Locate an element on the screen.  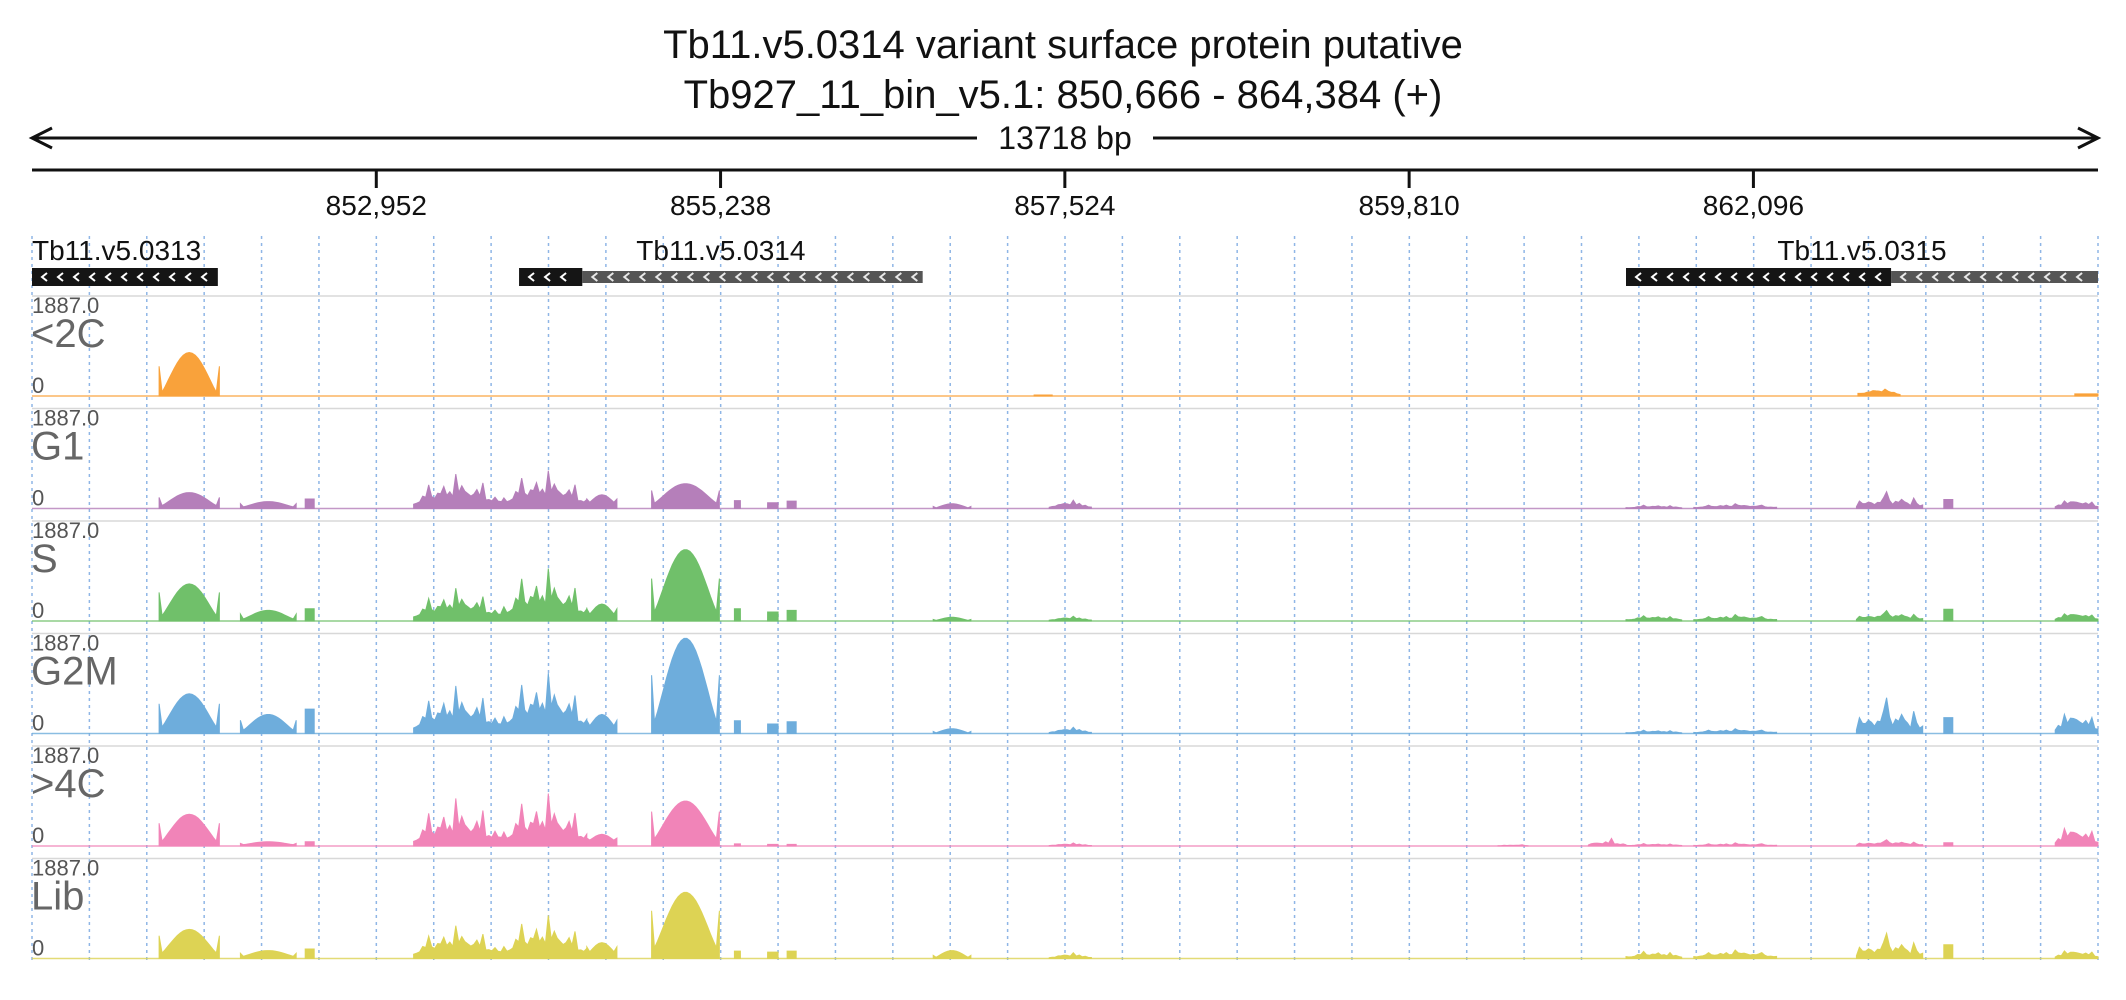
track-name-label: G1 is located at coordinates (57, 447).